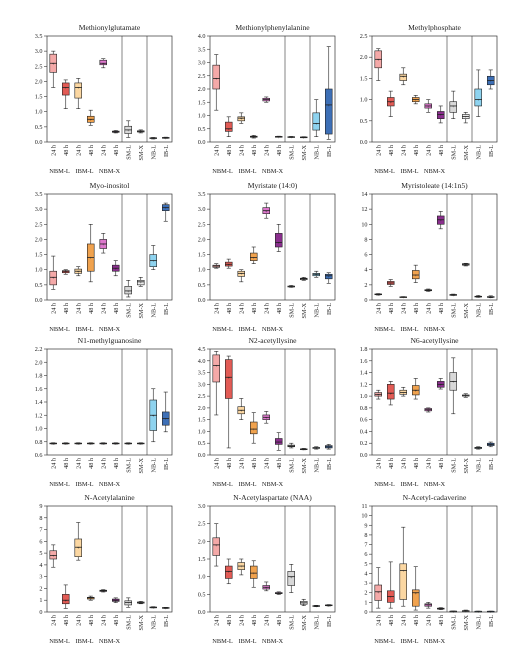  I want to click on y-tick-label: 1.2, so click(39, 415).